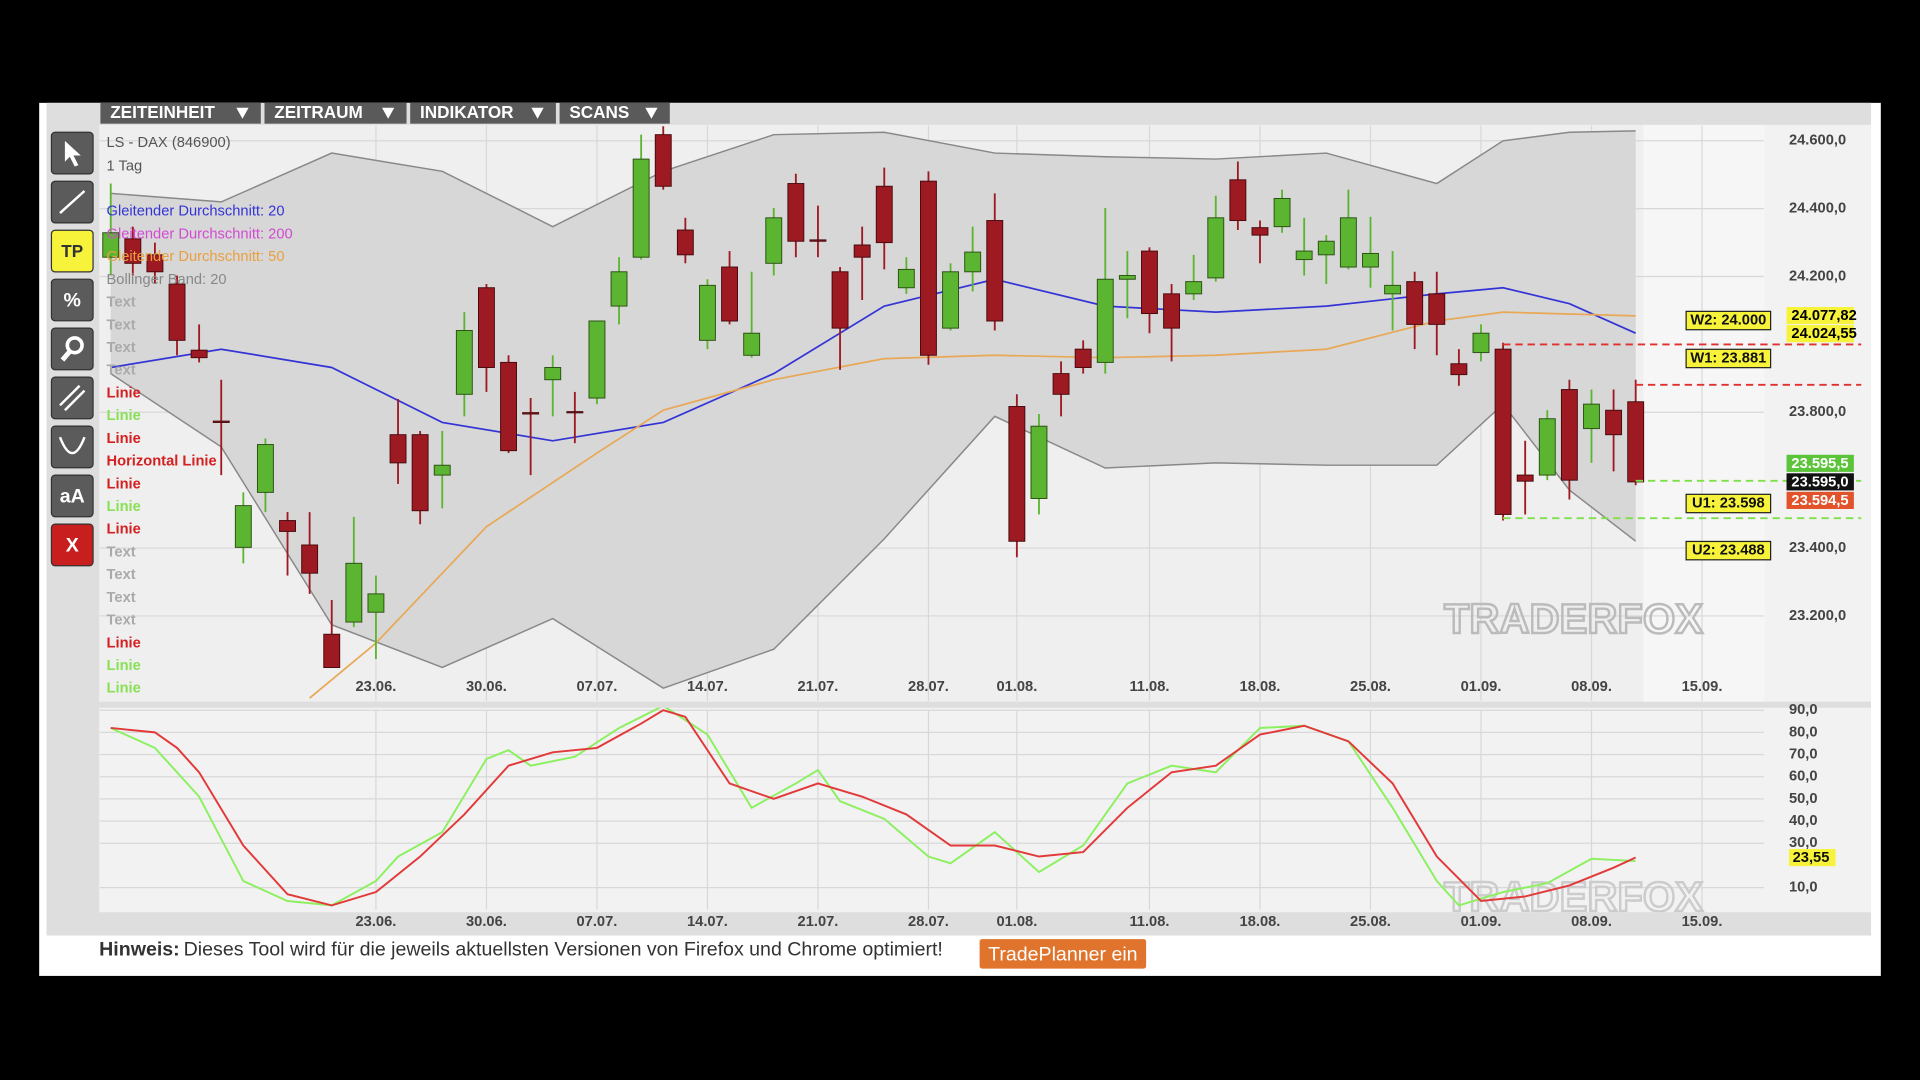  I want to click on tool-label: X, so click(72, 545).